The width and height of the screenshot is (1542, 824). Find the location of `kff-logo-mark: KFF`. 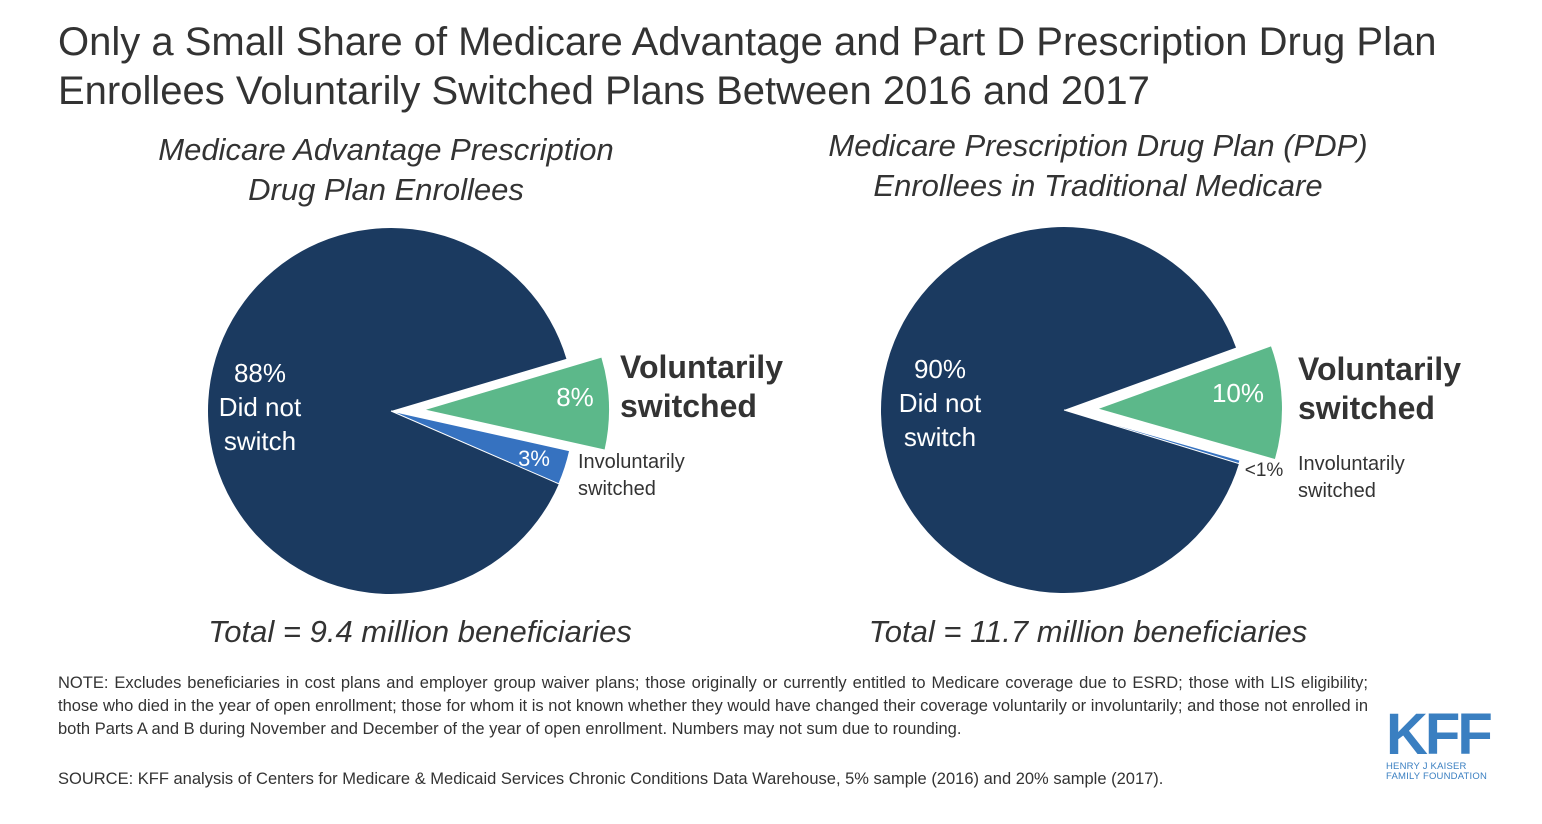

kff-logo-mark: KFF is located at coordinates (1439, 734).